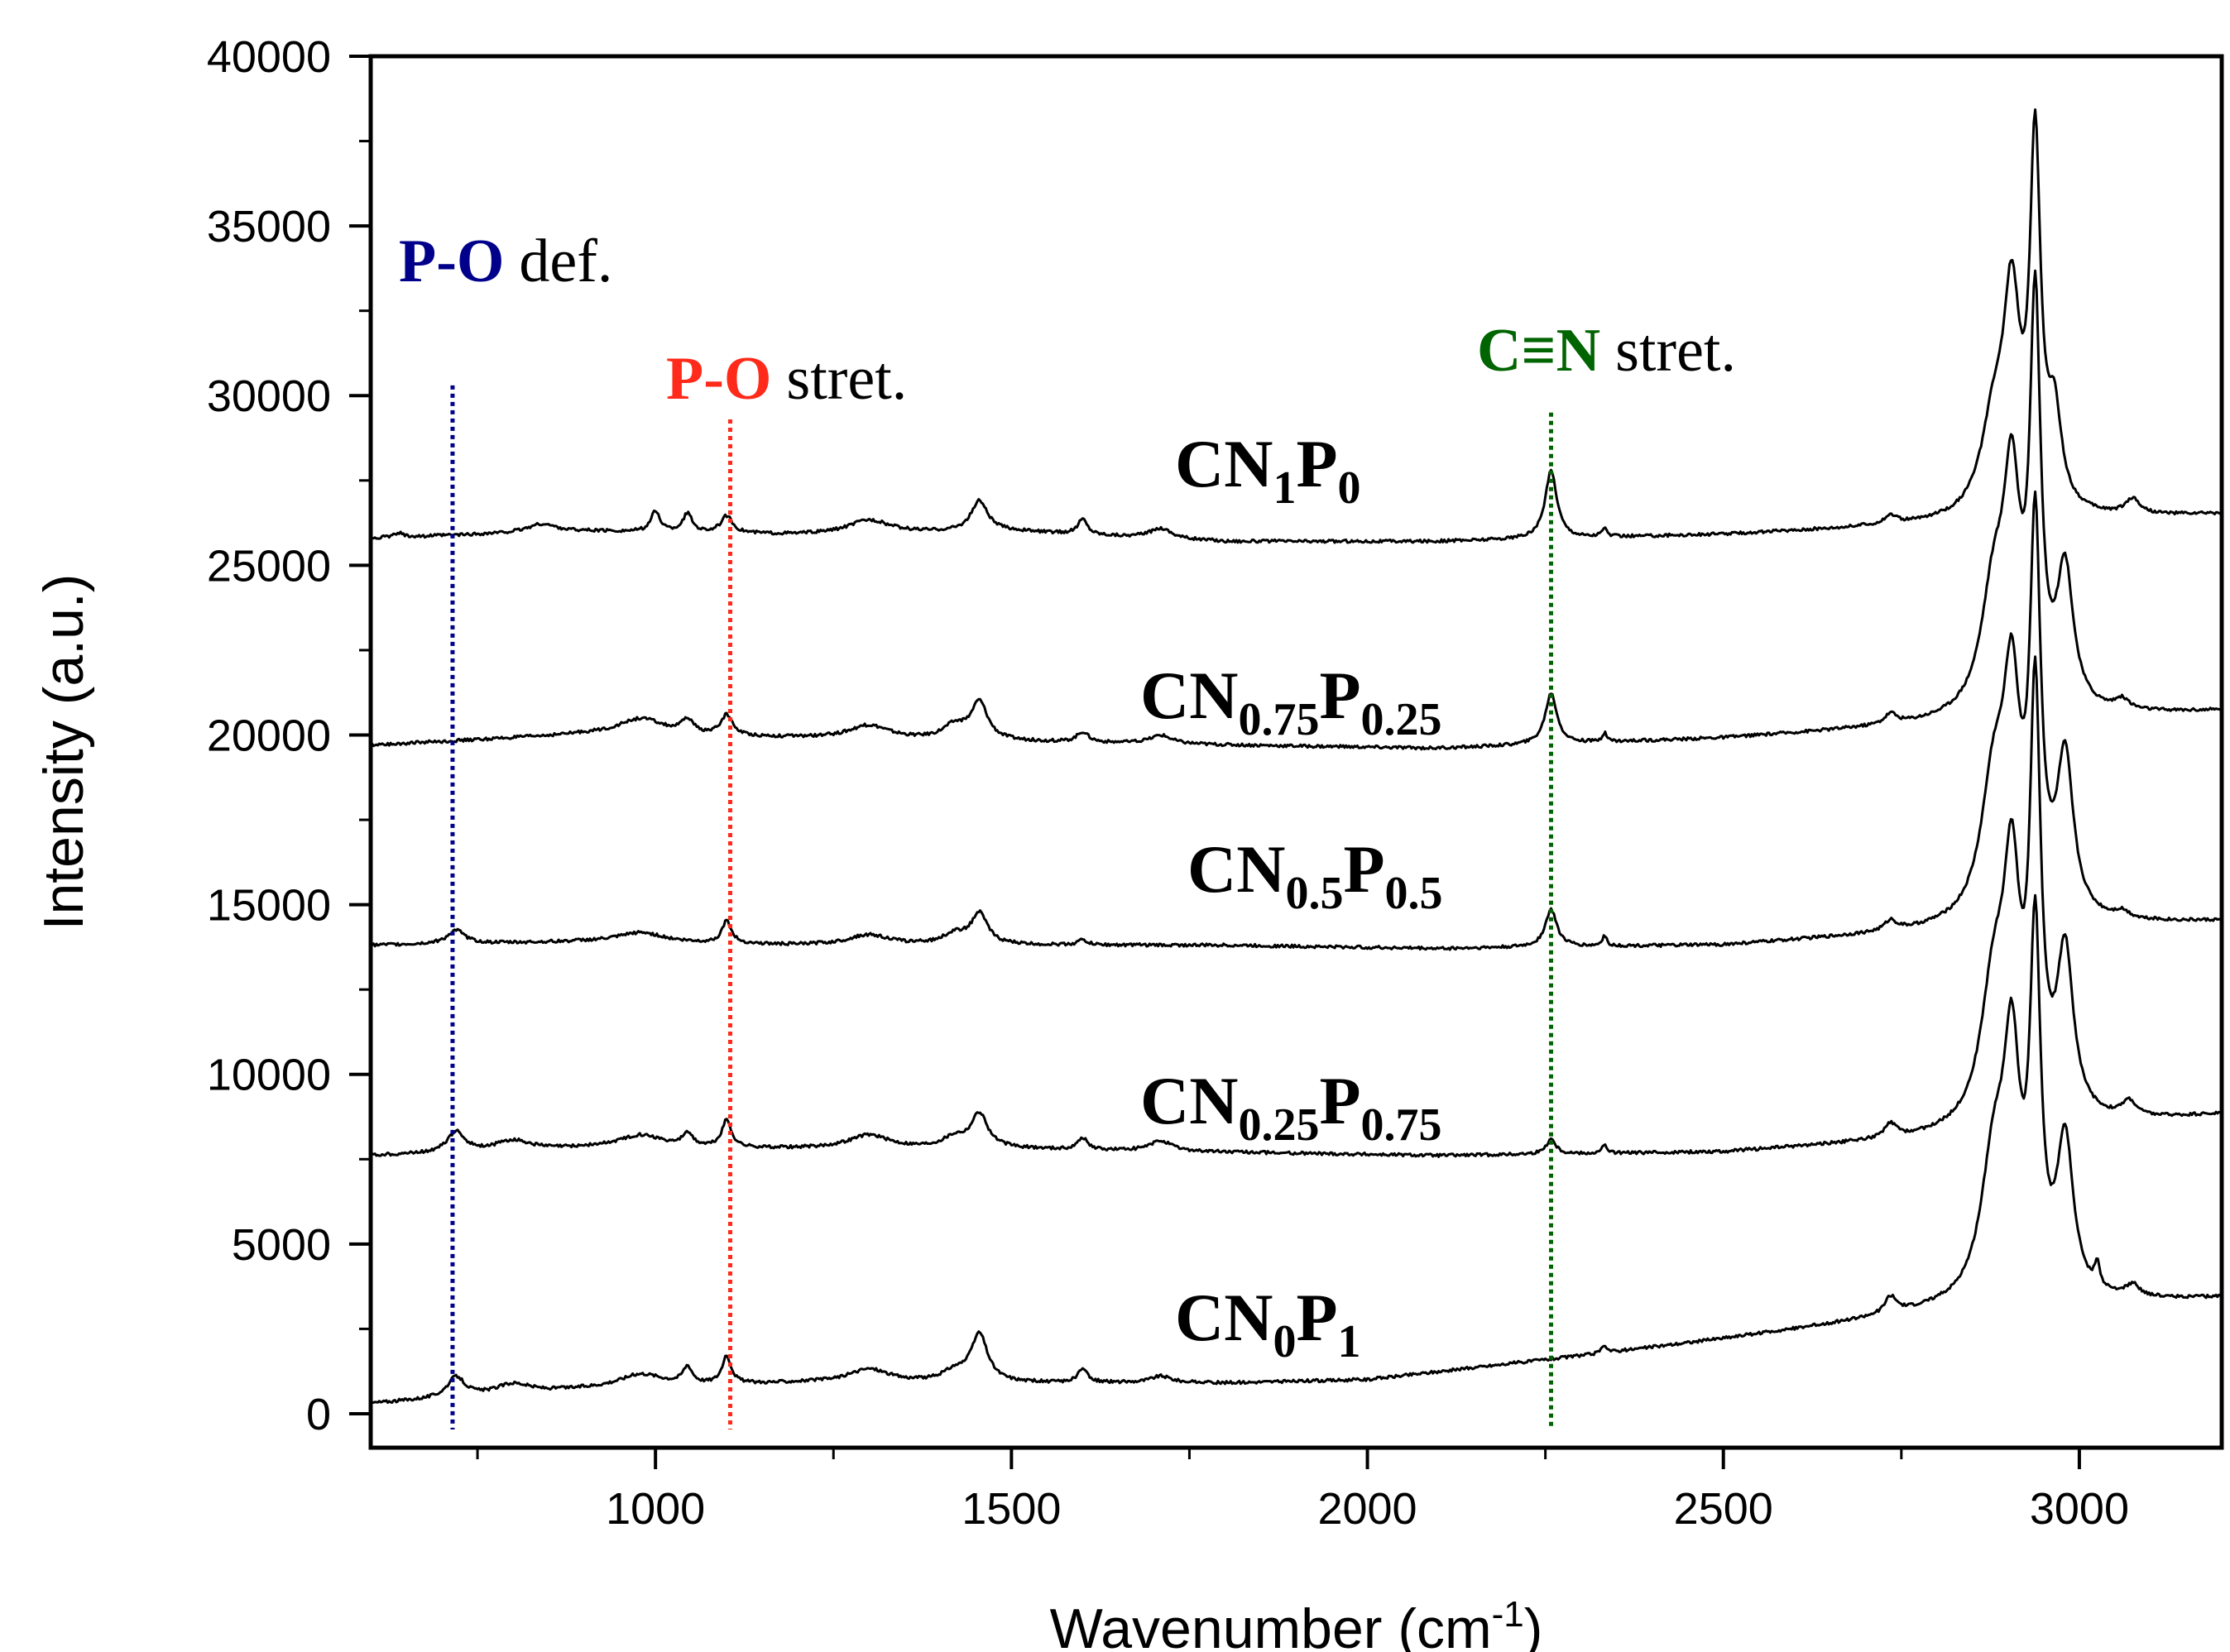  I want to click on series-label-CN1P0: CN1P0, so click(1268, 470).